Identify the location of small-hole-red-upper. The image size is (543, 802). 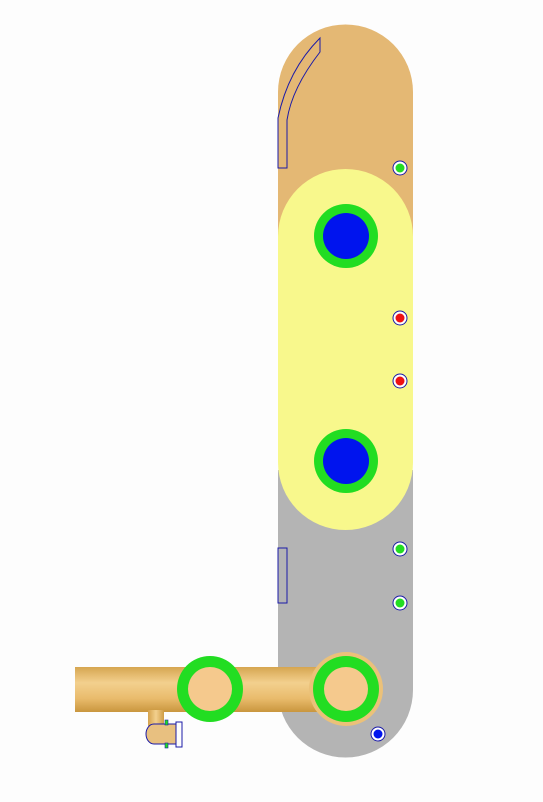
(400, 318).